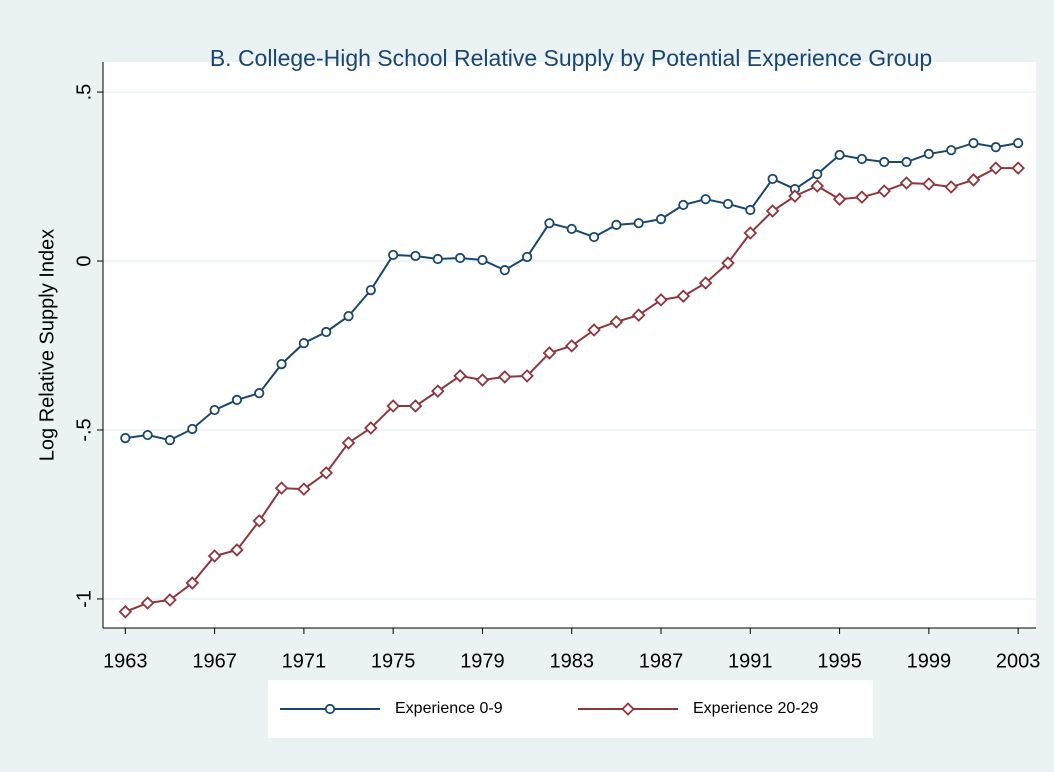  Describe the element at coordinates (84, 260) in the screenshot. I see `y-tick-label: 0` at that location.